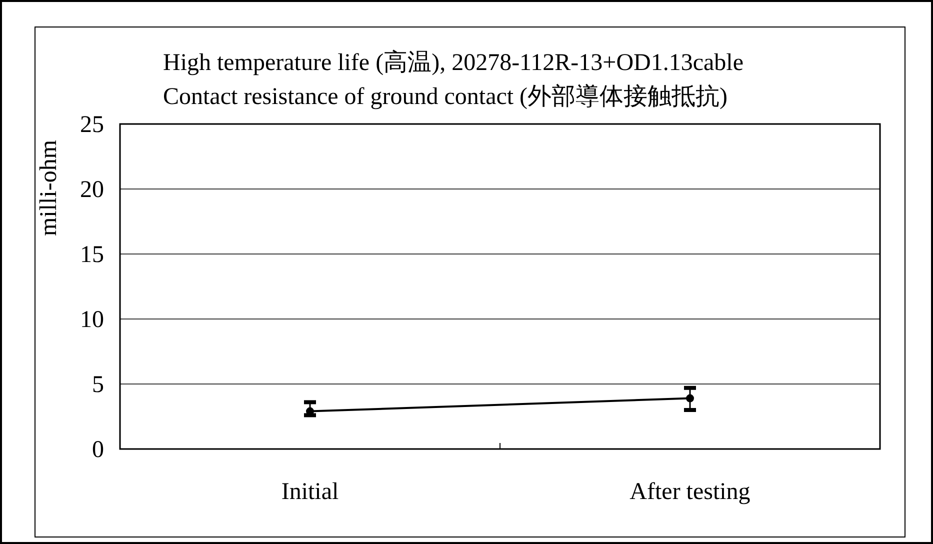 The image size is (933, 544). I want to click on chart-subtitle: Contact resistance of ground contact (外部導体接触抵抗), so click(445, 96).